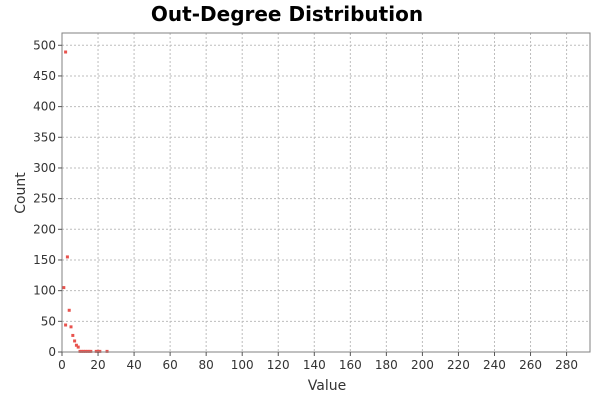 The width and height of the screenshot is (600, 404). I want to click on x-axis-label: Value, so click(327, 386).